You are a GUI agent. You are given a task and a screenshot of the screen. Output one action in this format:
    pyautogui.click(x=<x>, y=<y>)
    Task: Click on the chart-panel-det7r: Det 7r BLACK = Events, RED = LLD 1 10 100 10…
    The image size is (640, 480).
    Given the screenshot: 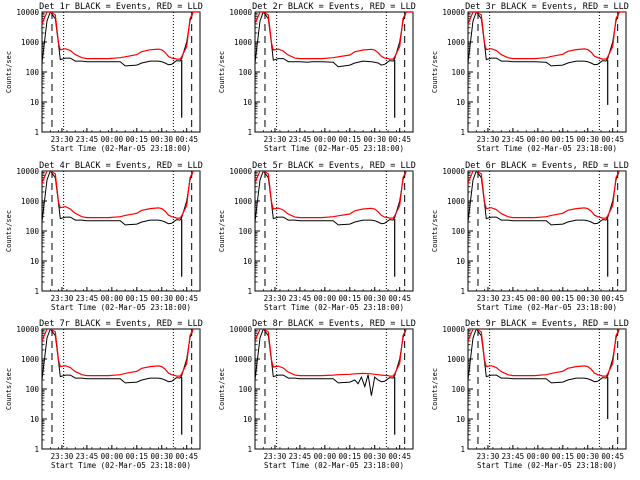 What is the action you would take?
    pyautogui.click(x=104, y=394)
    